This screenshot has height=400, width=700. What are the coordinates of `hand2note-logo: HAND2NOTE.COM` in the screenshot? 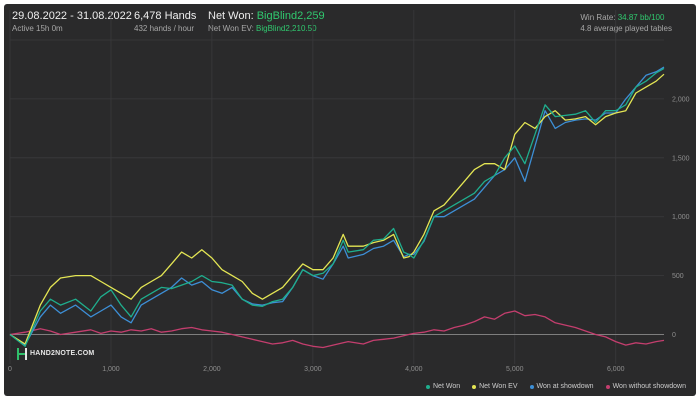 It's located at (56, 353).